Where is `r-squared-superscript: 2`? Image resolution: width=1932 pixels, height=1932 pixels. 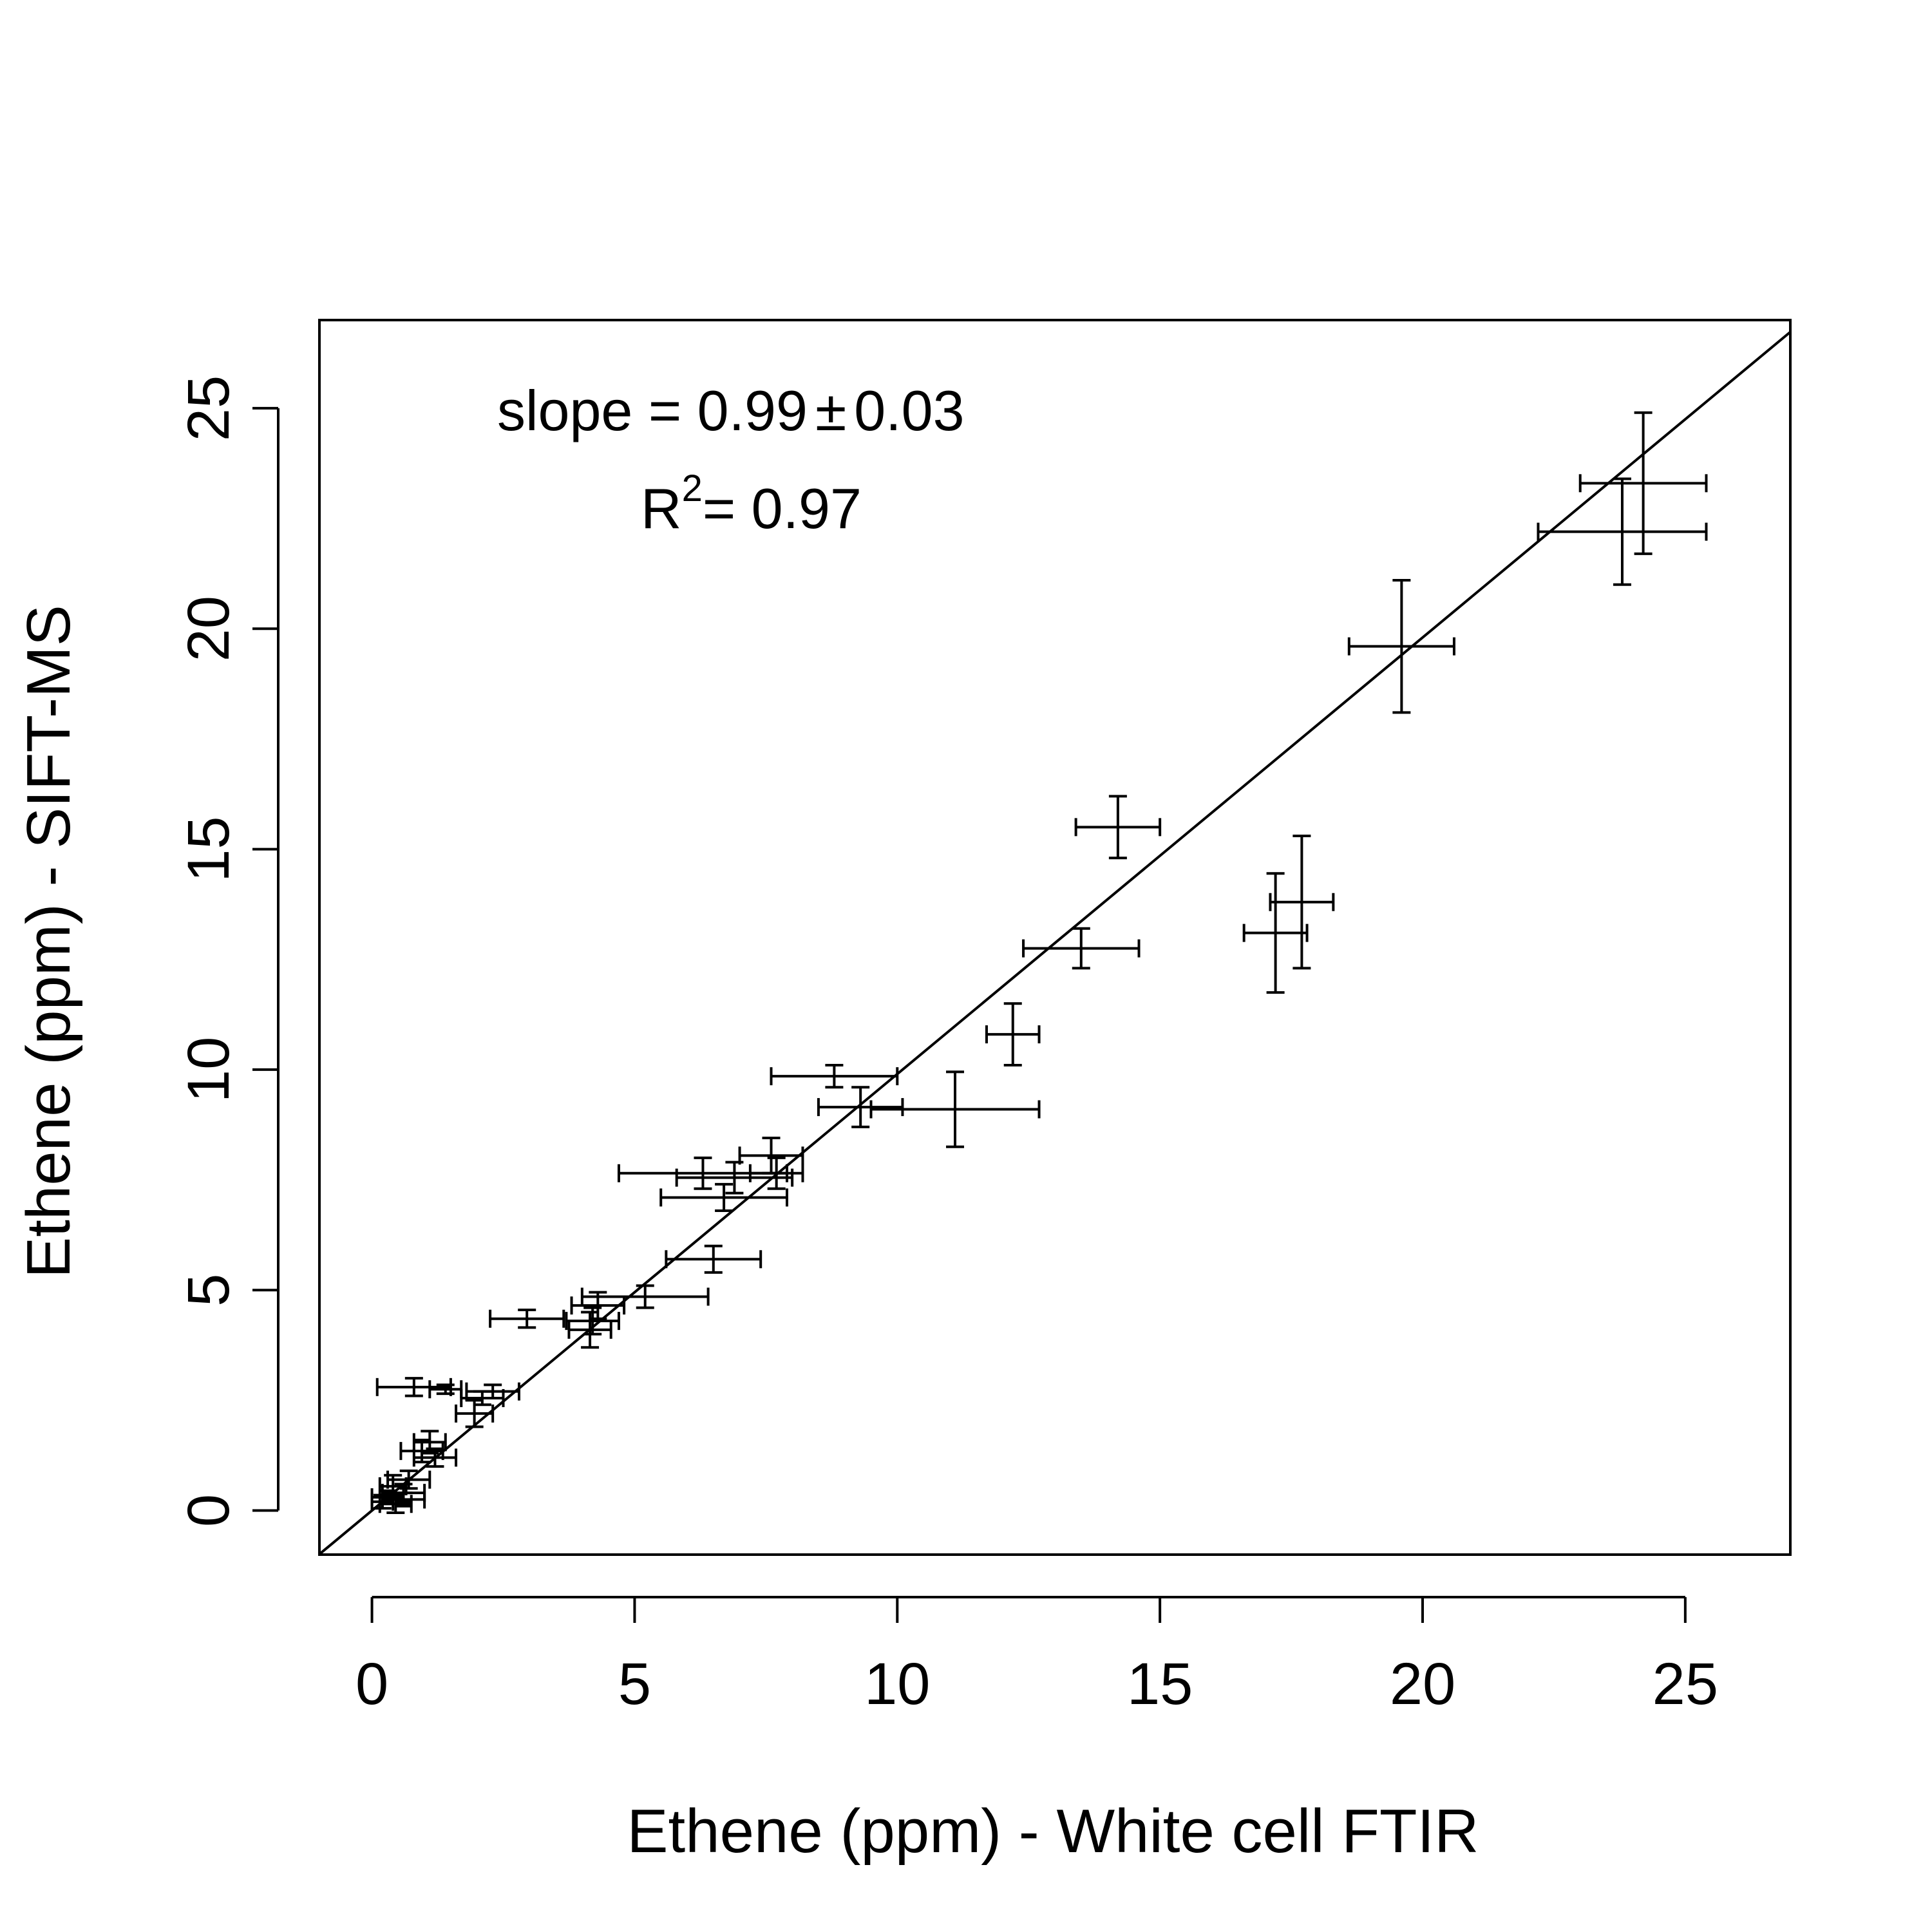
r-squared-superscript: 2 is located at coordinates (692, 489).